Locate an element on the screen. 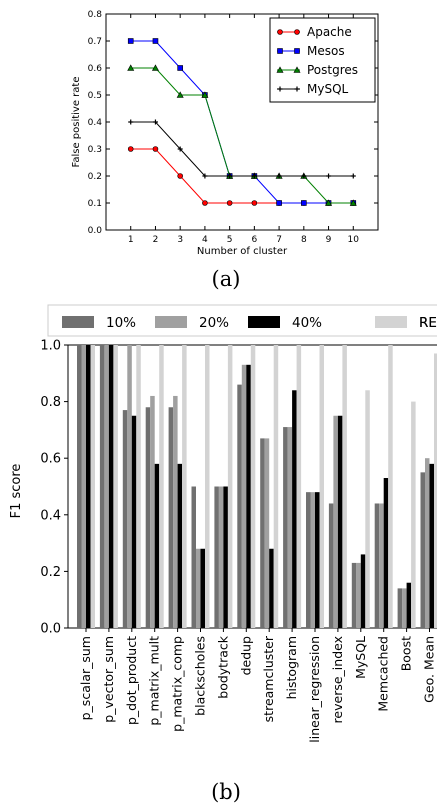 This screenshot has height=809, width=437. y-tick-label-a: 0.7 is located at coordinates (95, 42).